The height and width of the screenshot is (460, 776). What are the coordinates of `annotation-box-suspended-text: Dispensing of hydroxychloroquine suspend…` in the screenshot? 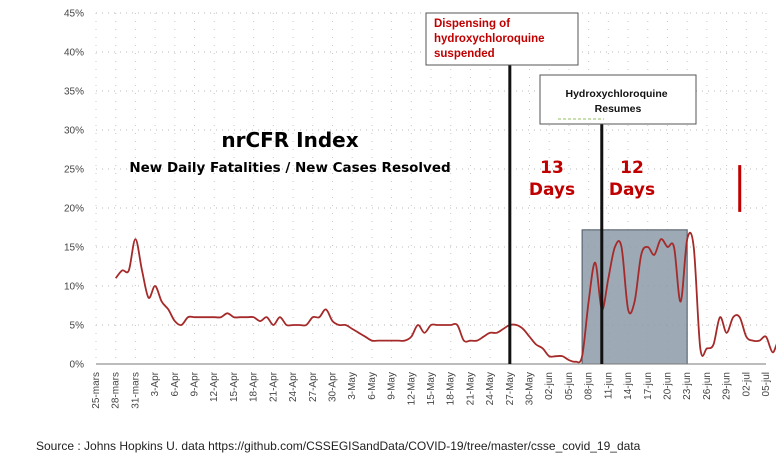 It's located at (491, 39).